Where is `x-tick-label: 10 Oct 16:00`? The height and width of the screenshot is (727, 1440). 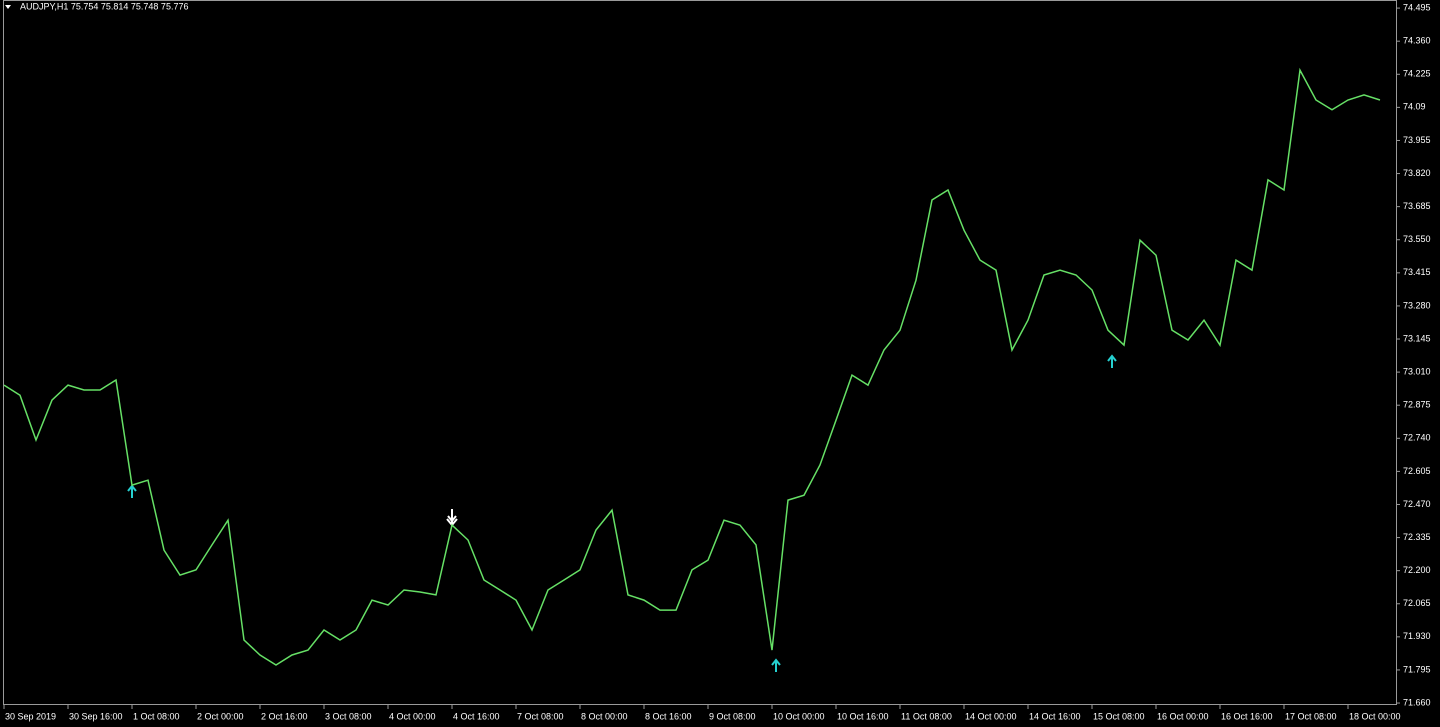 x-tick-label: 10 Oct 16:00 is located at coordinates (863, 716).